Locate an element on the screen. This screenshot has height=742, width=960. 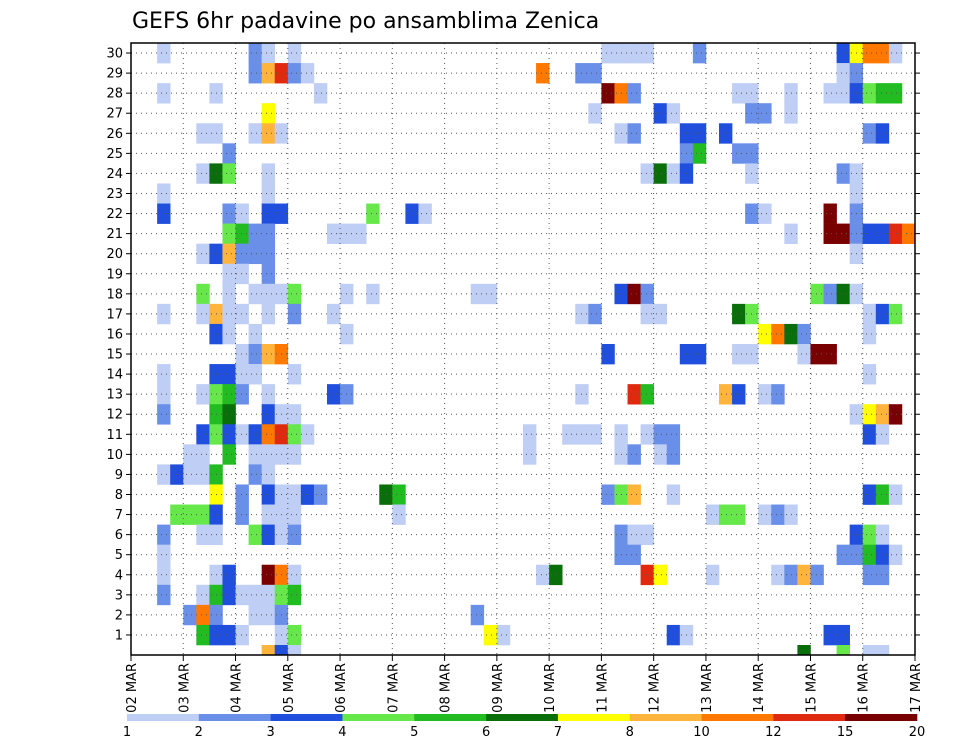
x-tick-label: 14 MAR is located at coordinates (759, 688).